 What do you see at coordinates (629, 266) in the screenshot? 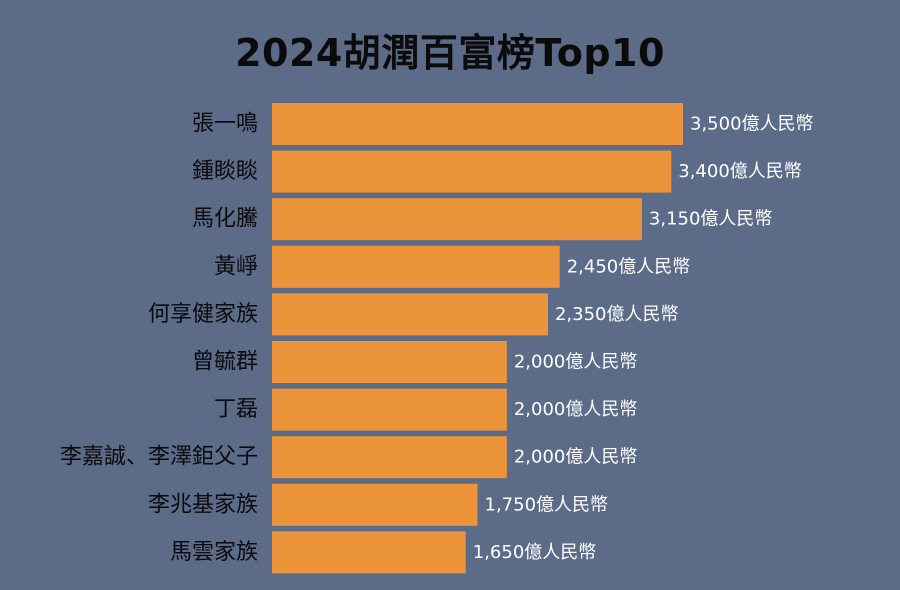
I see `value-label-4: 2,450億人民幣` at bounding box center [629, 266].